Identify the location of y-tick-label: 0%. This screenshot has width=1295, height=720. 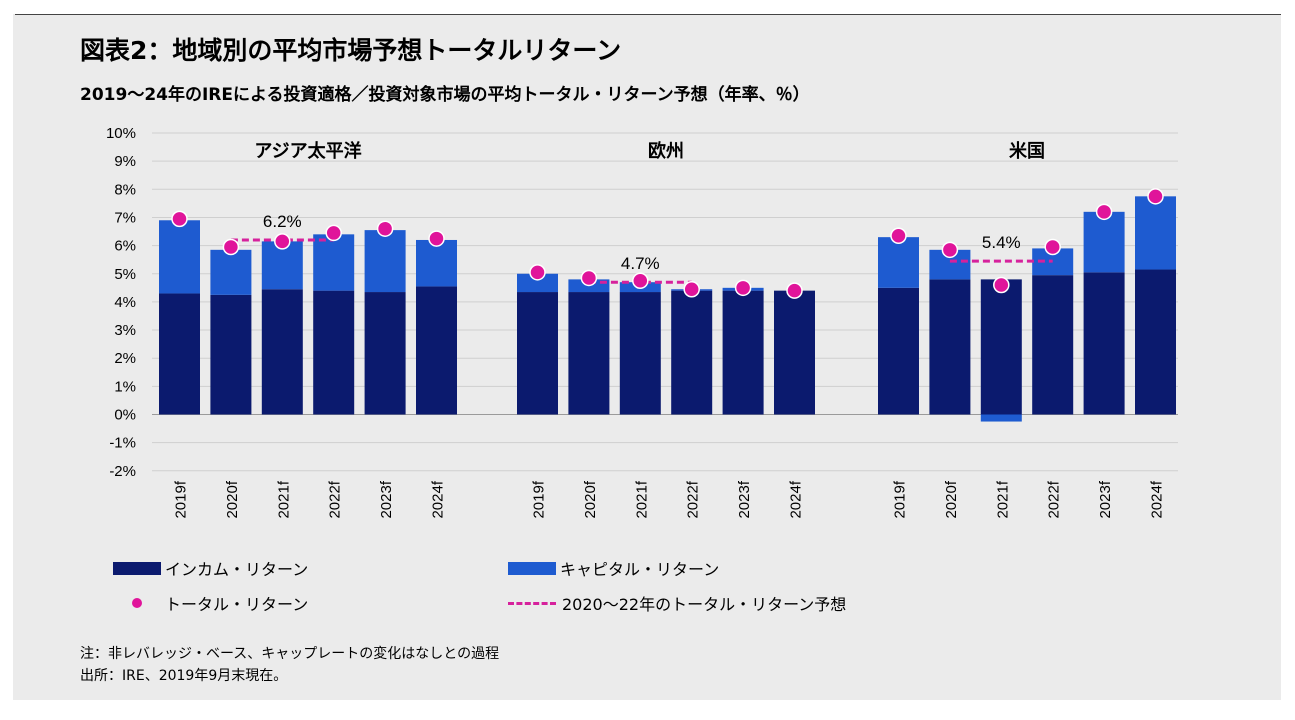
(125, 415).